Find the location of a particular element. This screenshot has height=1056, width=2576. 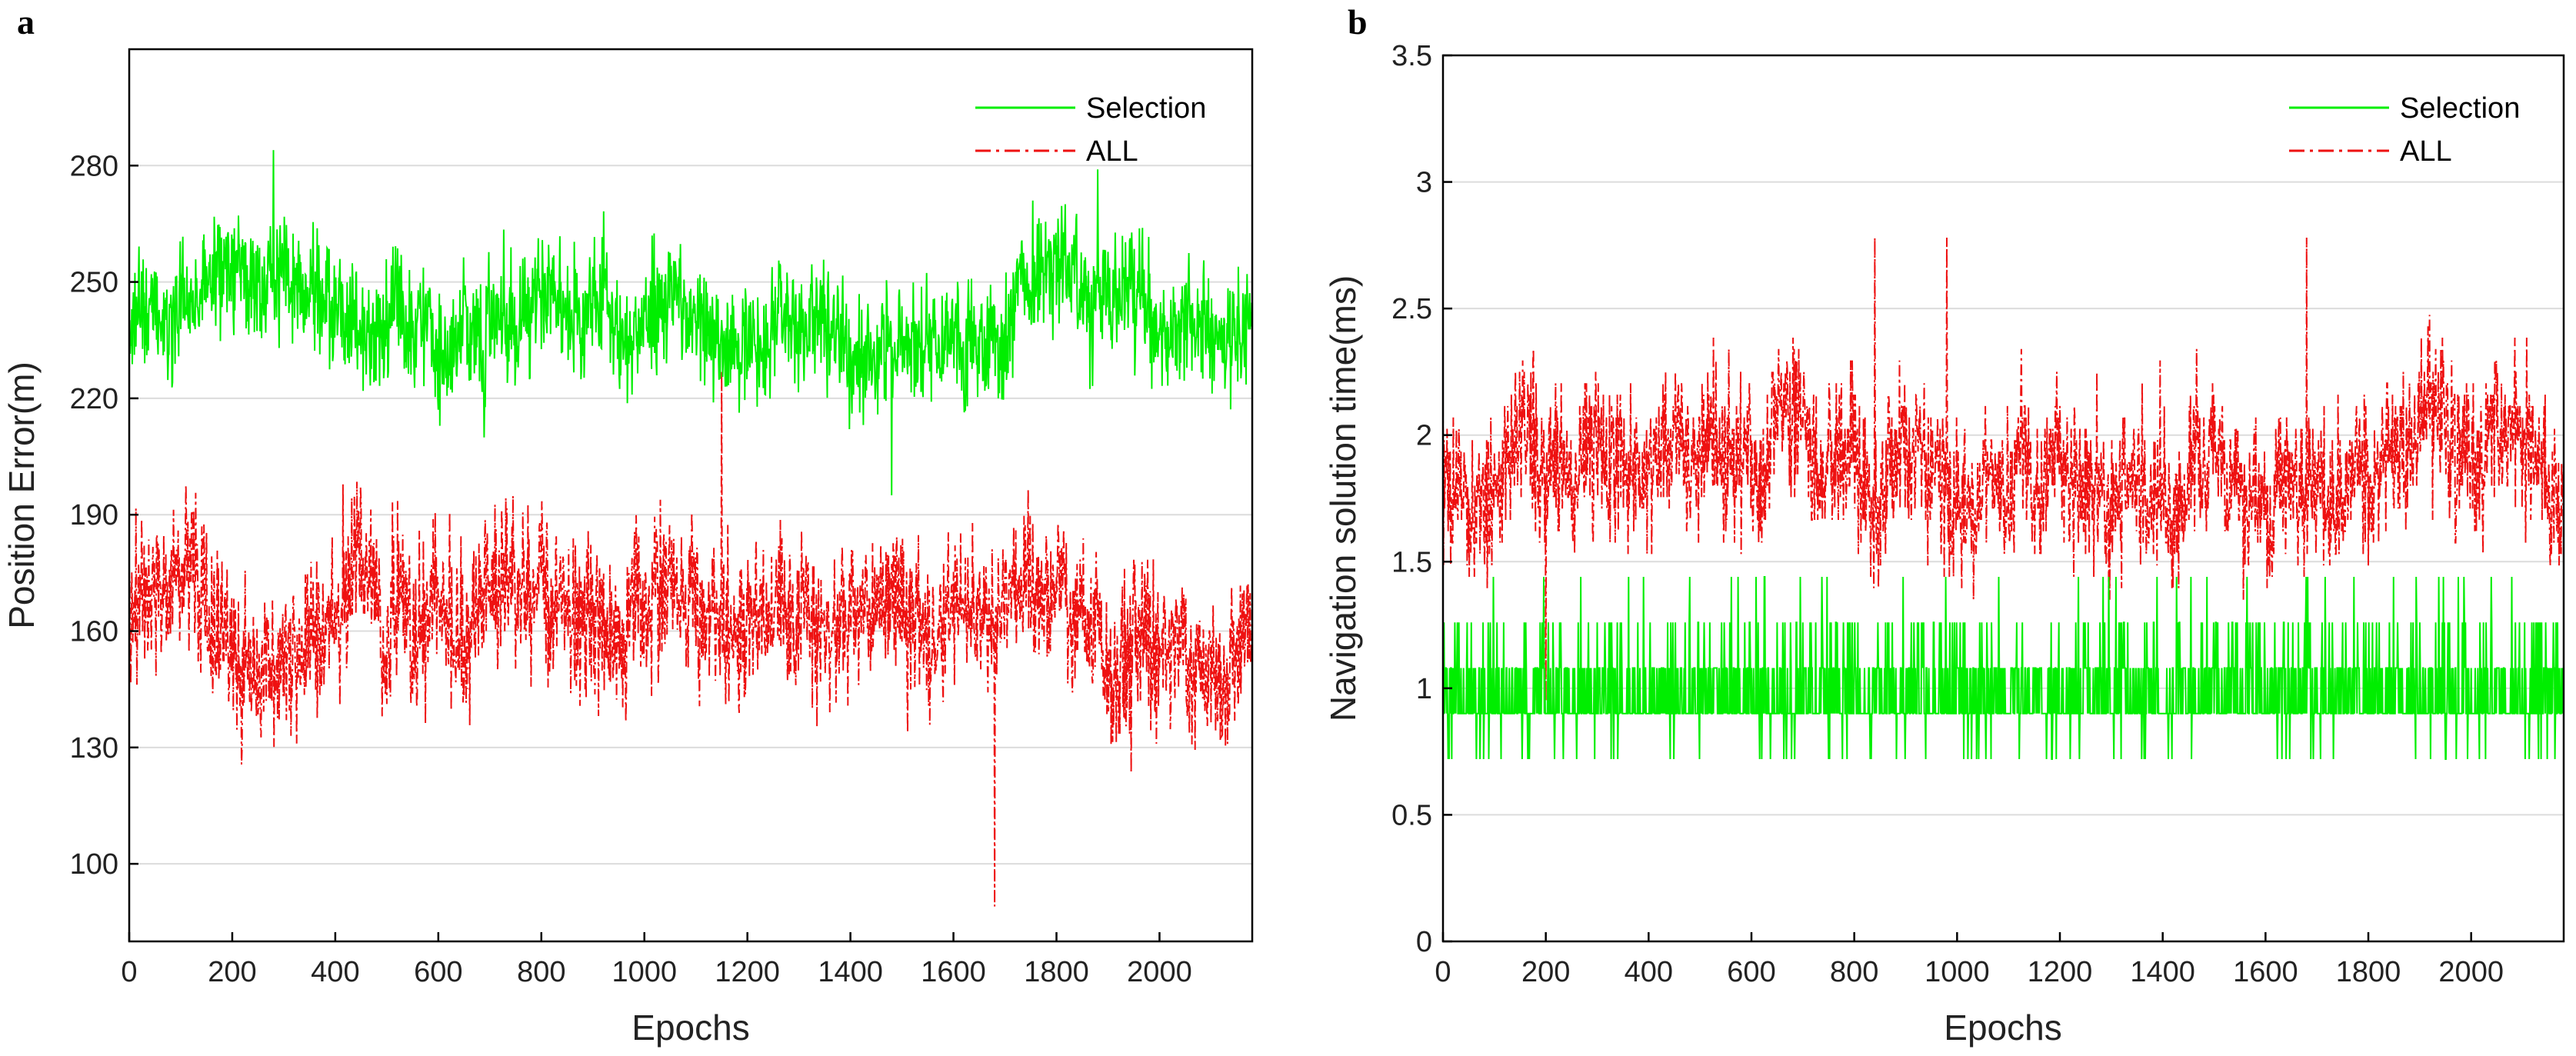

panel-b-y-tick-label: 1.5 is located at coordinates (1411, 562).